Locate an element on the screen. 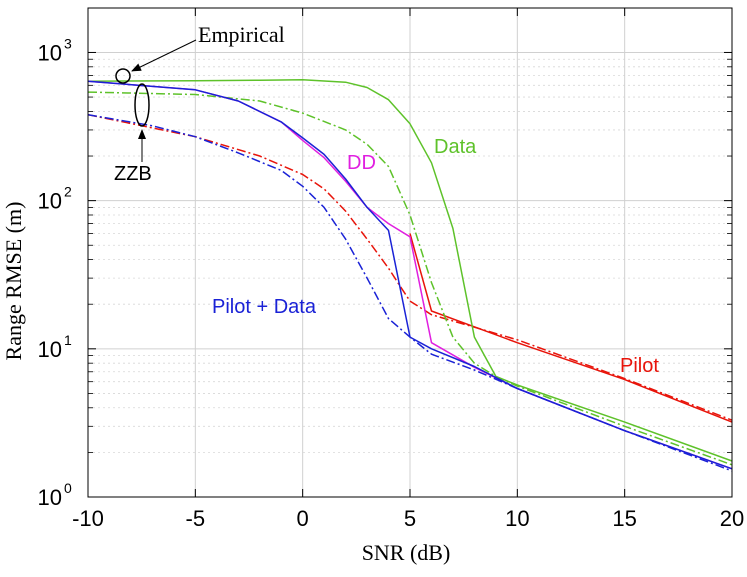  x-tick-label: 20 is located at coordinates (732, 518).